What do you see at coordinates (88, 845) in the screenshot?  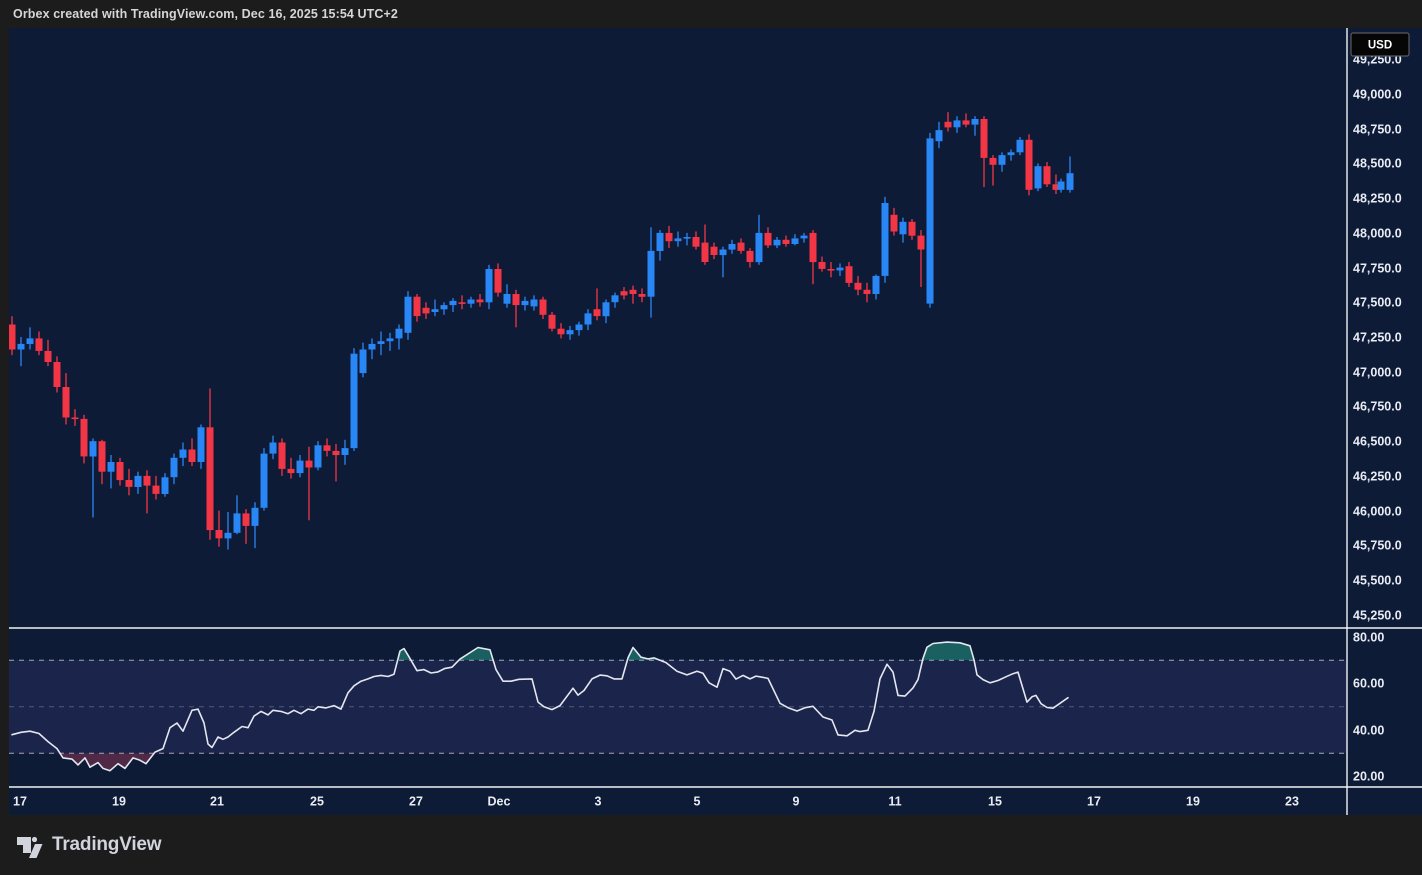 I see `tradingview-logo: TradingView` at bounding box center [88, 845].